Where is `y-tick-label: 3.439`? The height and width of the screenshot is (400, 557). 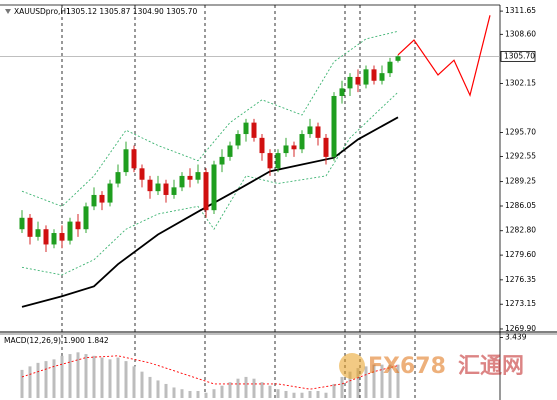 y-tick-label: 3.439 is located at coordinates (516, 337).